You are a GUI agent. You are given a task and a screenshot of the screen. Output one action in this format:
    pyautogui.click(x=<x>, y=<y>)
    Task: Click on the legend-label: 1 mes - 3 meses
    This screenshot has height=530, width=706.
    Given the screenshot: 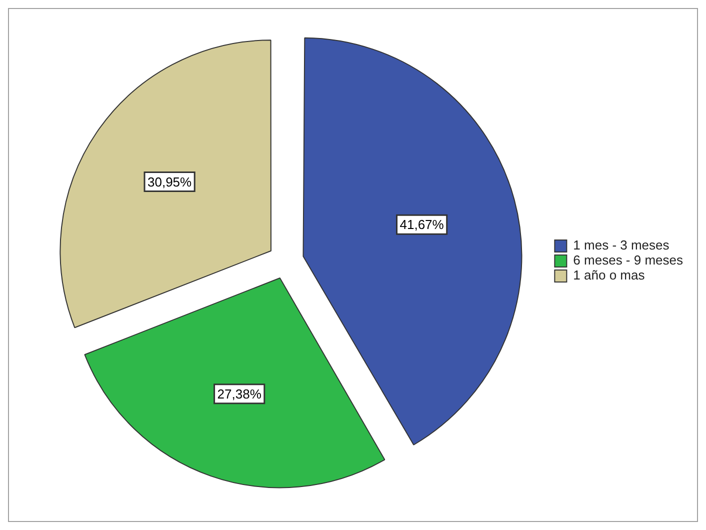 What is the action you would take?
    pyautogui.click(x=621, y=245)
    